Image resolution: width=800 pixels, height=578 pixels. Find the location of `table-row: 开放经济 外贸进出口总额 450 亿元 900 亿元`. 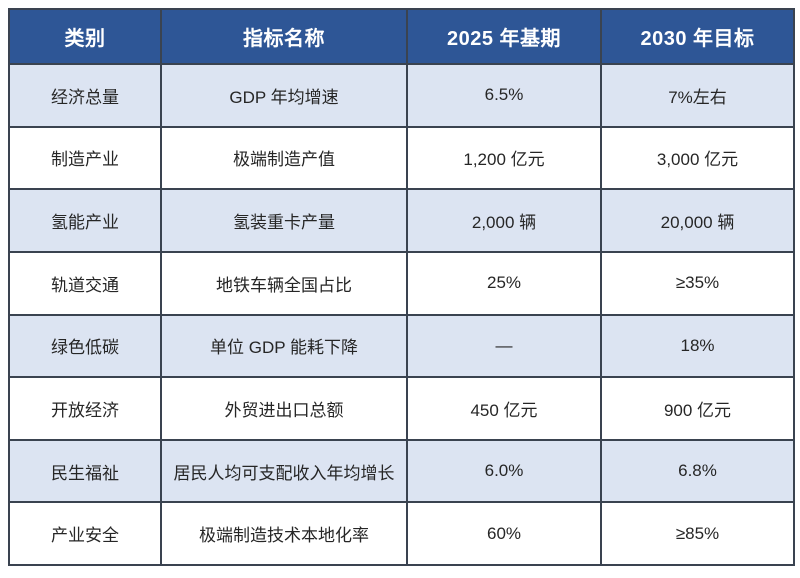

table-row: 开放经济 外贸进出口总额 450 亿元 900 亿元 is located at coordinates (401, 408).